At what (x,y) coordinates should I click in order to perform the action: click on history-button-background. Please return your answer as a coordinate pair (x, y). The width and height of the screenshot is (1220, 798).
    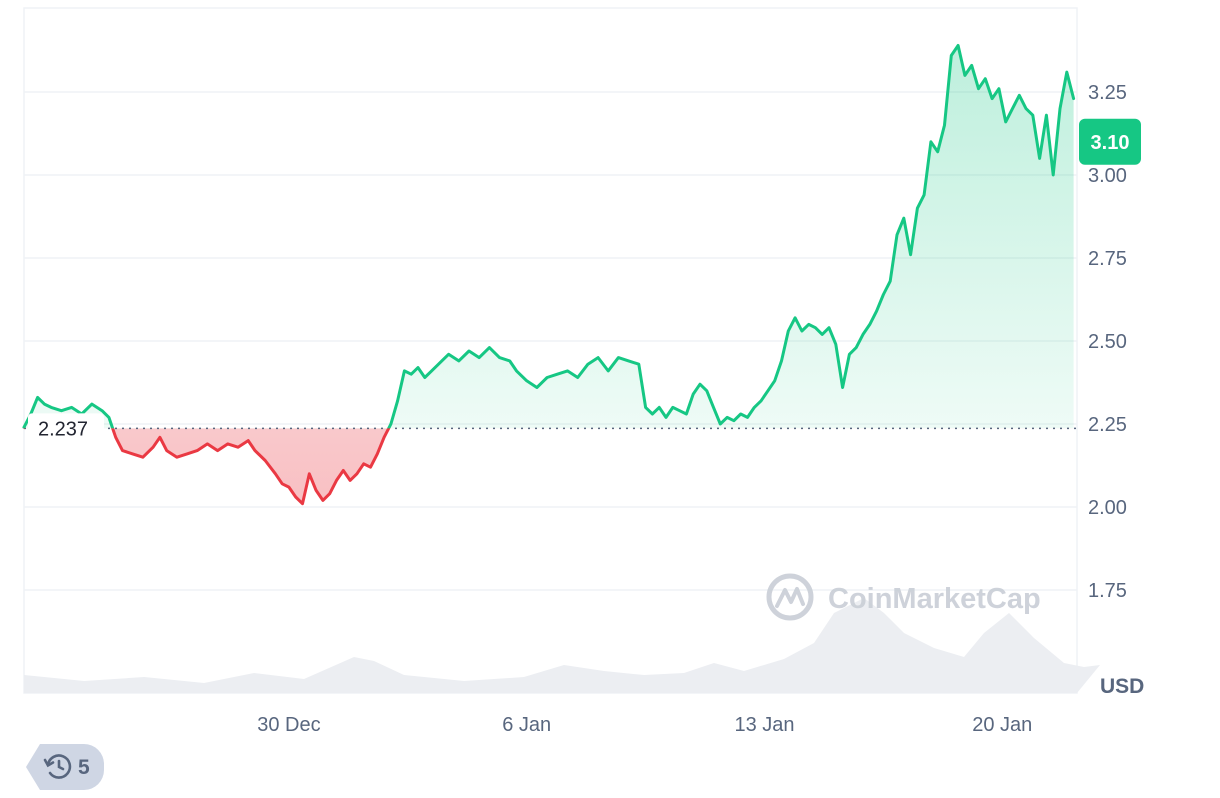
    Looking at the image, I should click on (65, 767).